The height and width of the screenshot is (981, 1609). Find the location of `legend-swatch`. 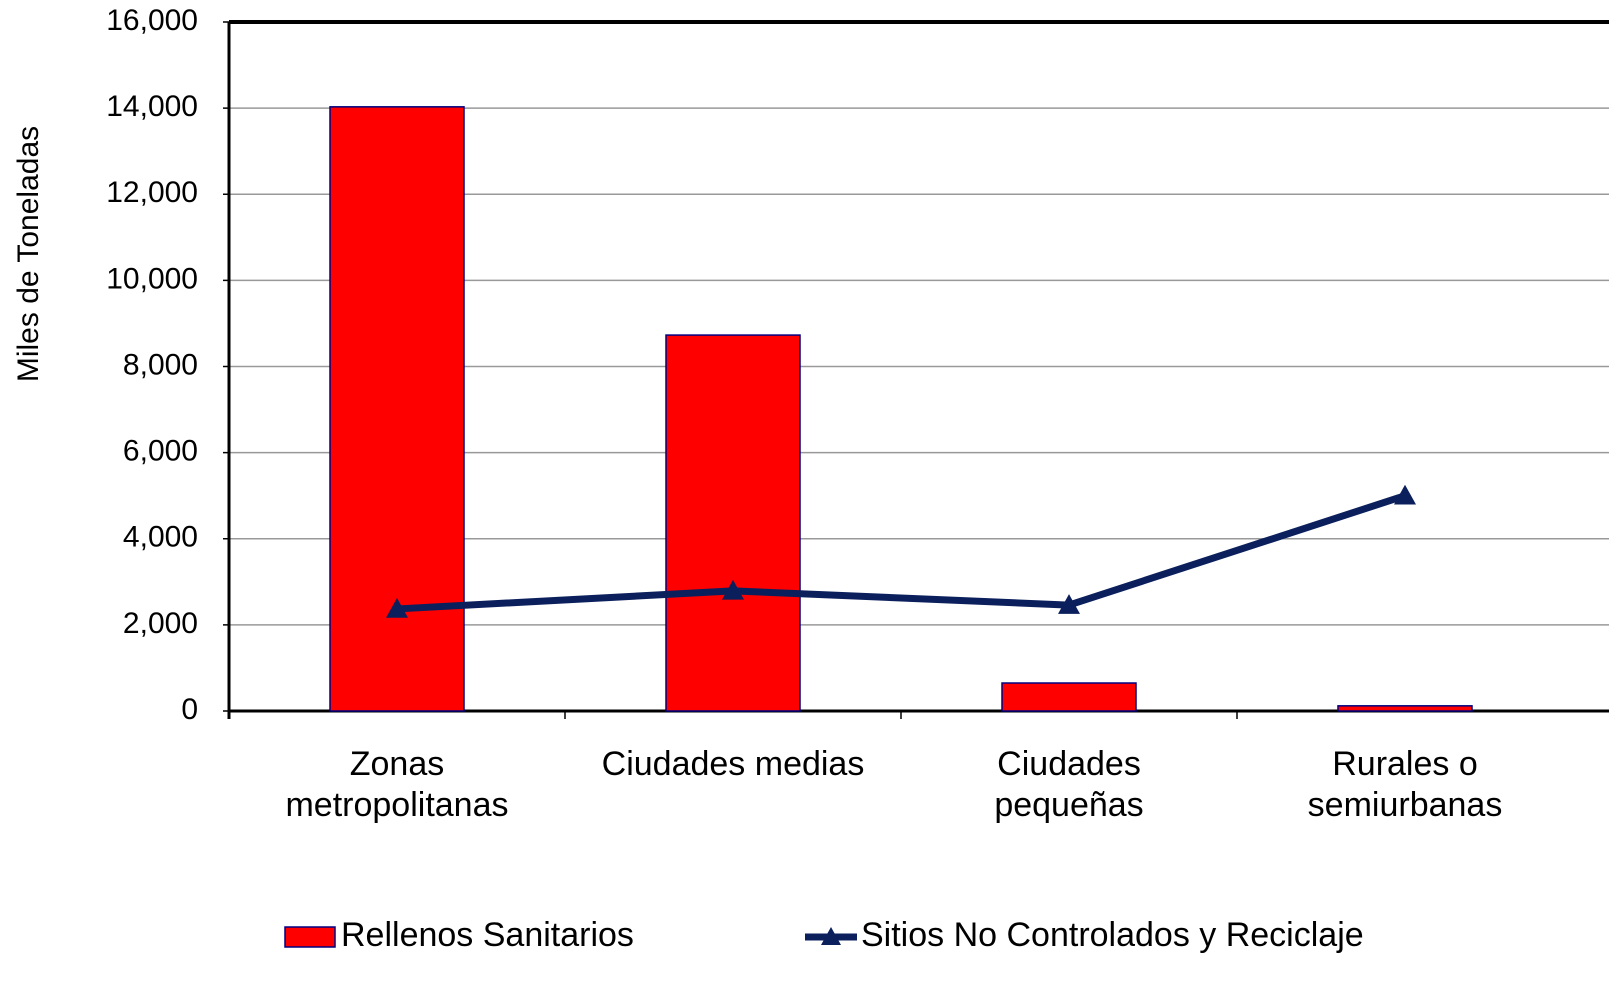

legend-swatch is located at coordinates (310, 937).